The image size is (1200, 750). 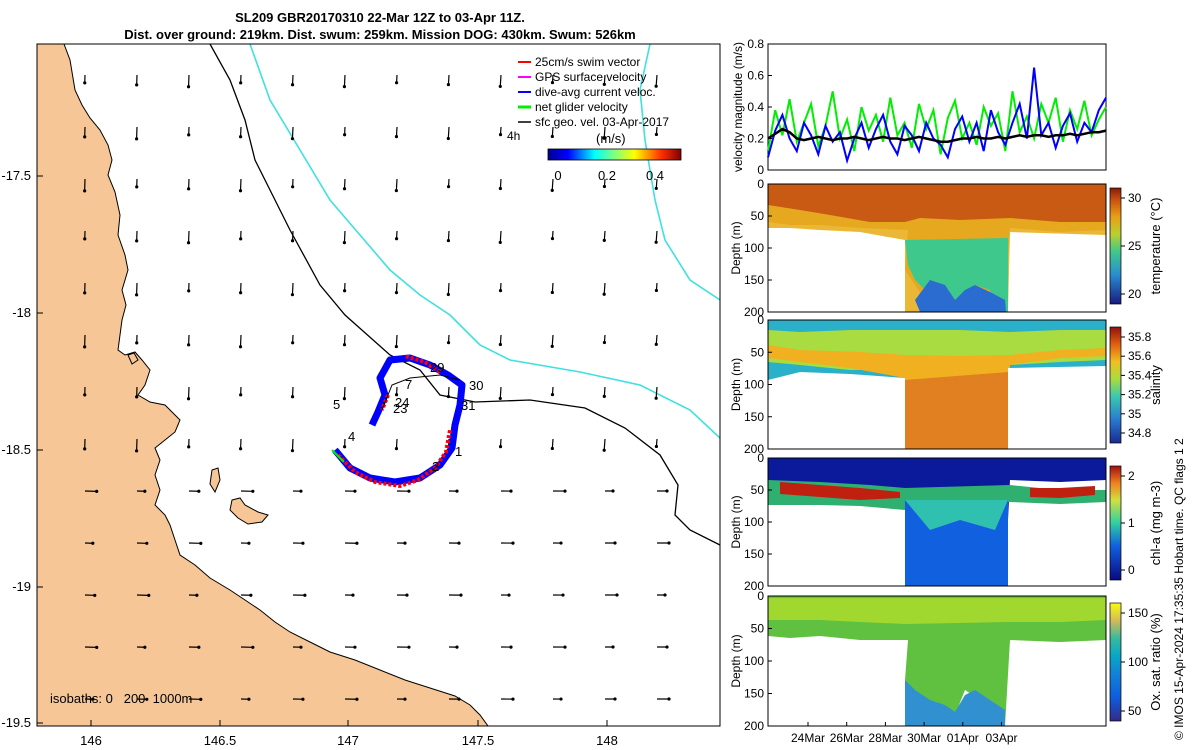 What do you see at coordinates (220, 740) in the screenshot?
I see `map-xtick-label: 146.5` at bounding box center [220, 740].